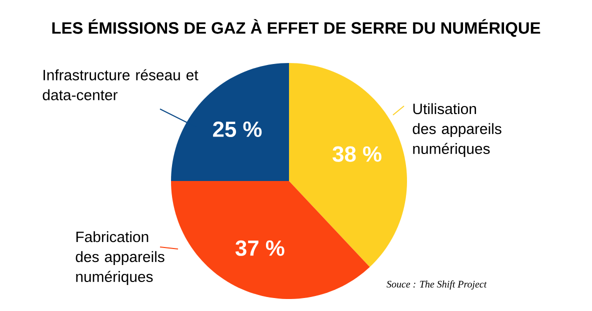 This screenshot has height=311, width=592. I want to click on slice-label: Infrastructure réseau et data-center, so click(120, 84).